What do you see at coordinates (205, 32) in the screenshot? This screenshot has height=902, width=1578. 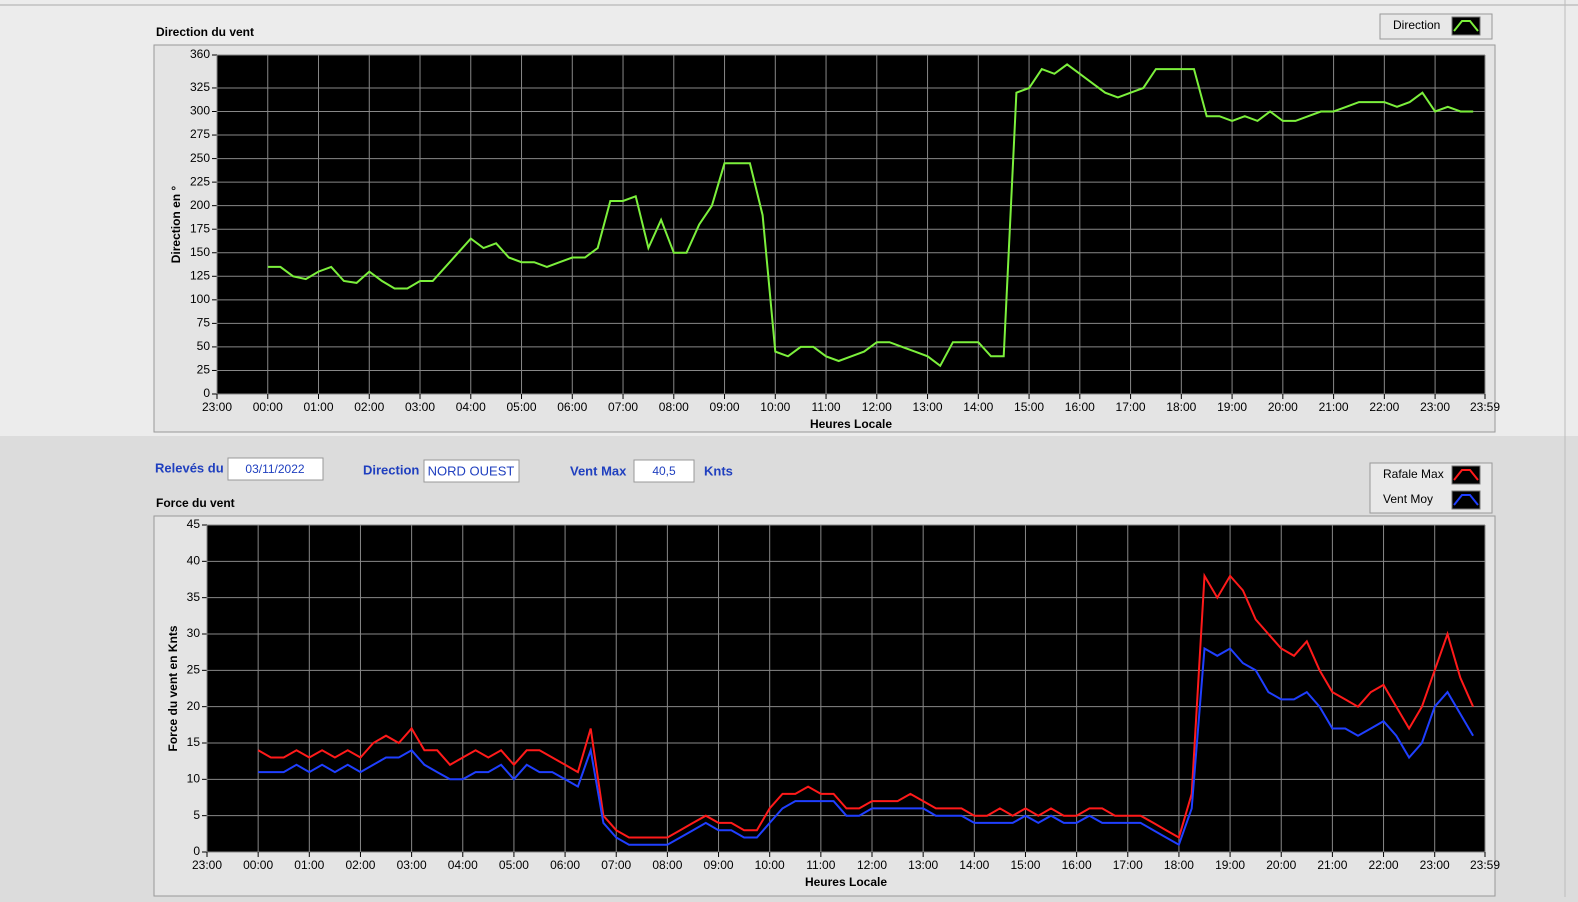 I see `chart-title: Direction du vent` at bounding box center [205, 32].